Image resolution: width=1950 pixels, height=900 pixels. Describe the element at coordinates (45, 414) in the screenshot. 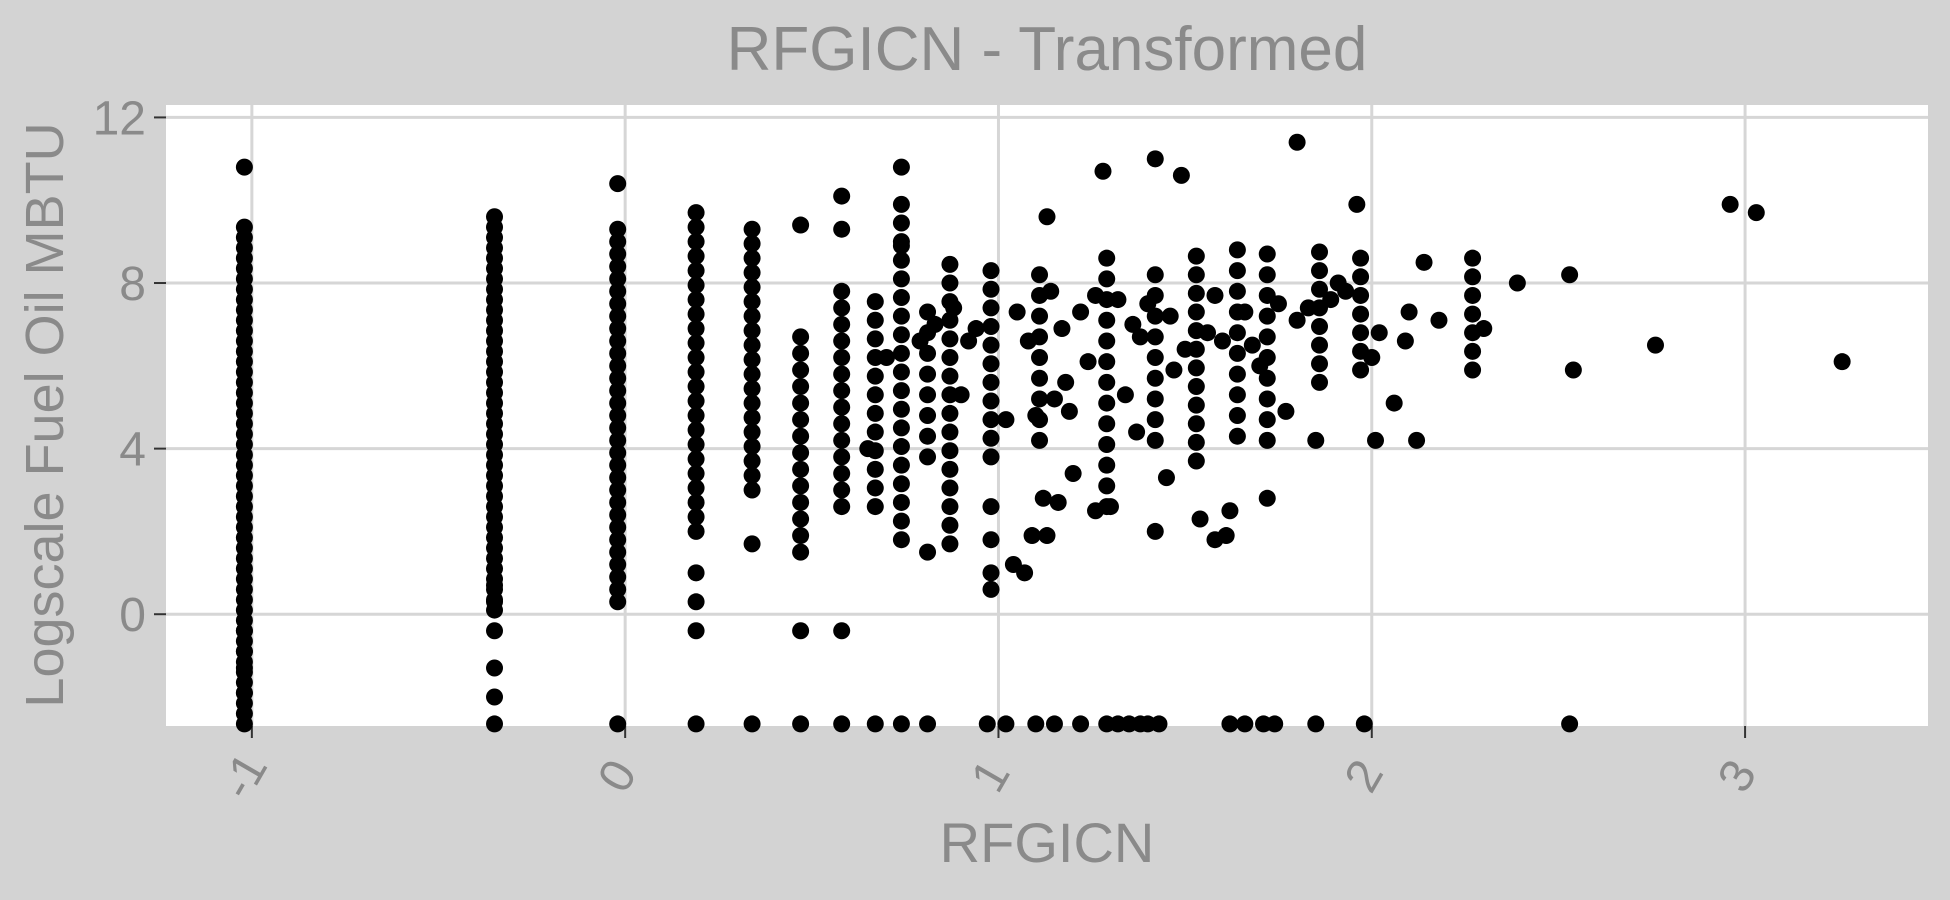

I see `y-axis-label: Logscale Fuel Oil MBTU` at that location.